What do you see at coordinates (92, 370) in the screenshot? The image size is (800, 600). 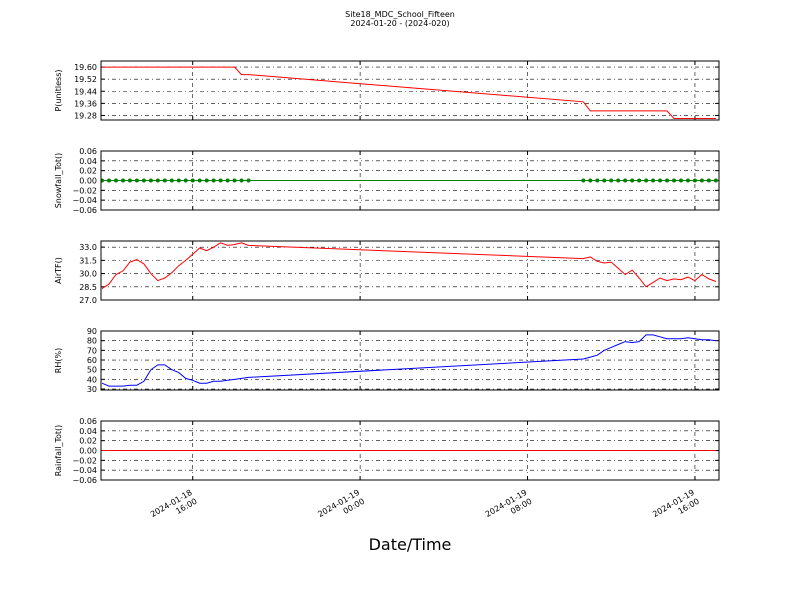 I see `y-tick-label: 50` at bounding box center [92, 370].